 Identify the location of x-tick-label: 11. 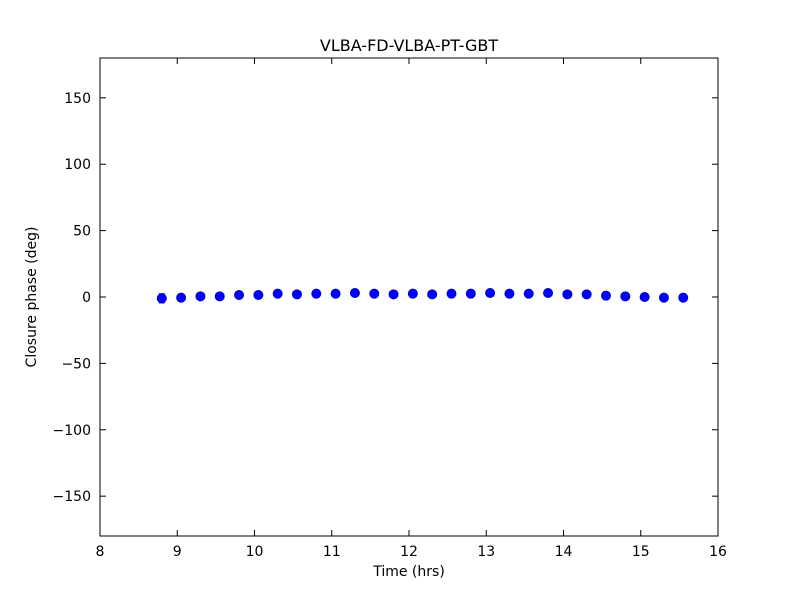
(332, 552).